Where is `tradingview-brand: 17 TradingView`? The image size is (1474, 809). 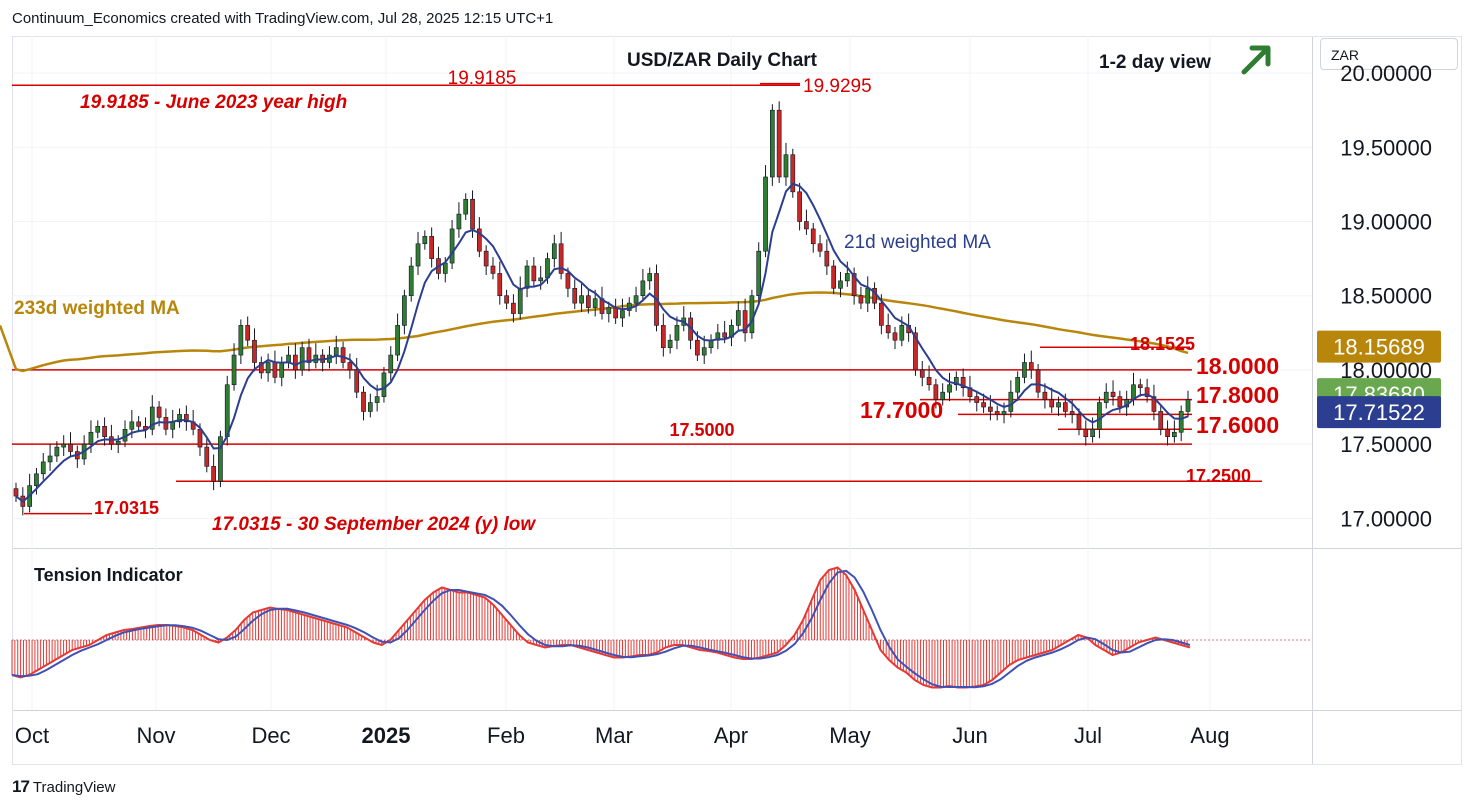
tradingview-brand: 17 TradingView is located at coordinates (63, 787).